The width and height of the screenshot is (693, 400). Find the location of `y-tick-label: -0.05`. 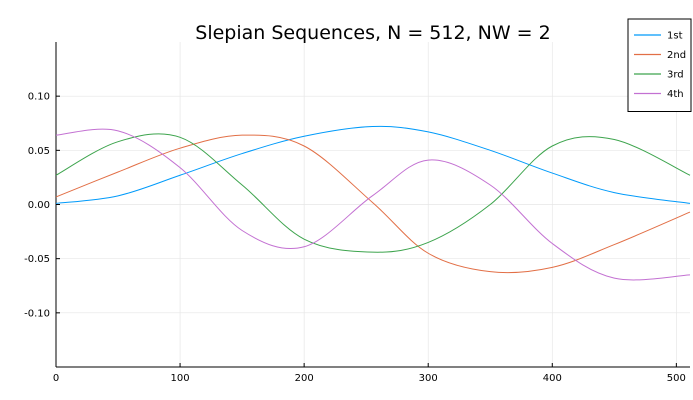

y-tick-label: -0.05 is located at coordinates (37, 259).